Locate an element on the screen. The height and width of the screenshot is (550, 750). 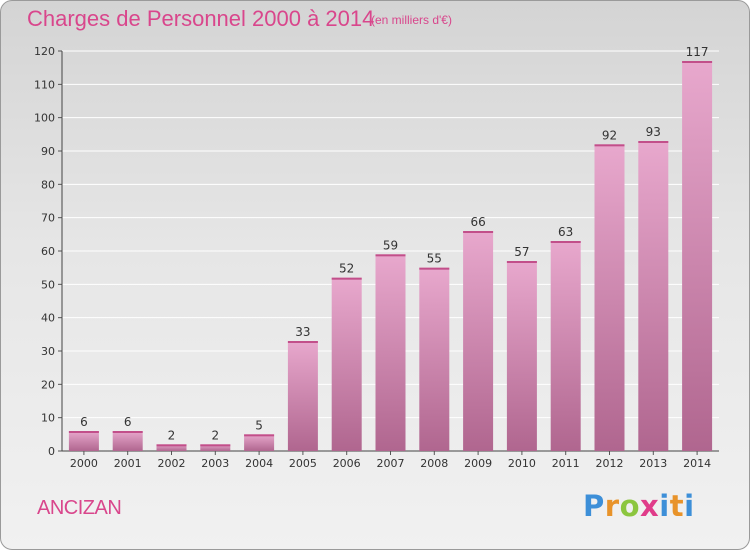
x-tick-label: 2001 is located at coordinates (128, 463).